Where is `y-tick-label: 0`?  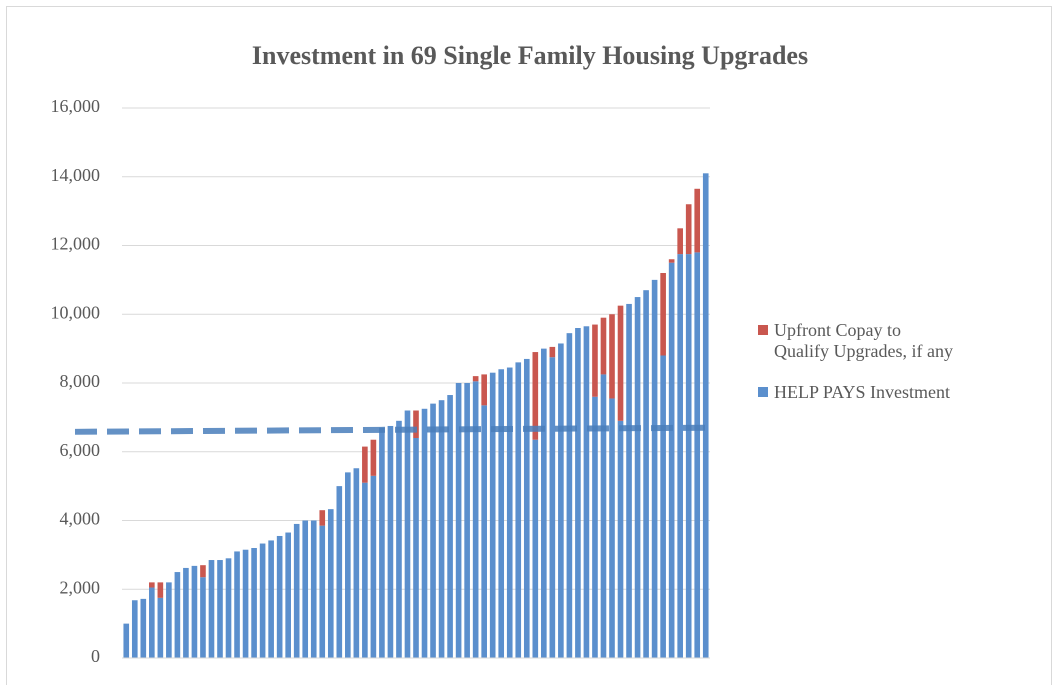 y-tick-label: 0 is located at coordinates (95, 656).